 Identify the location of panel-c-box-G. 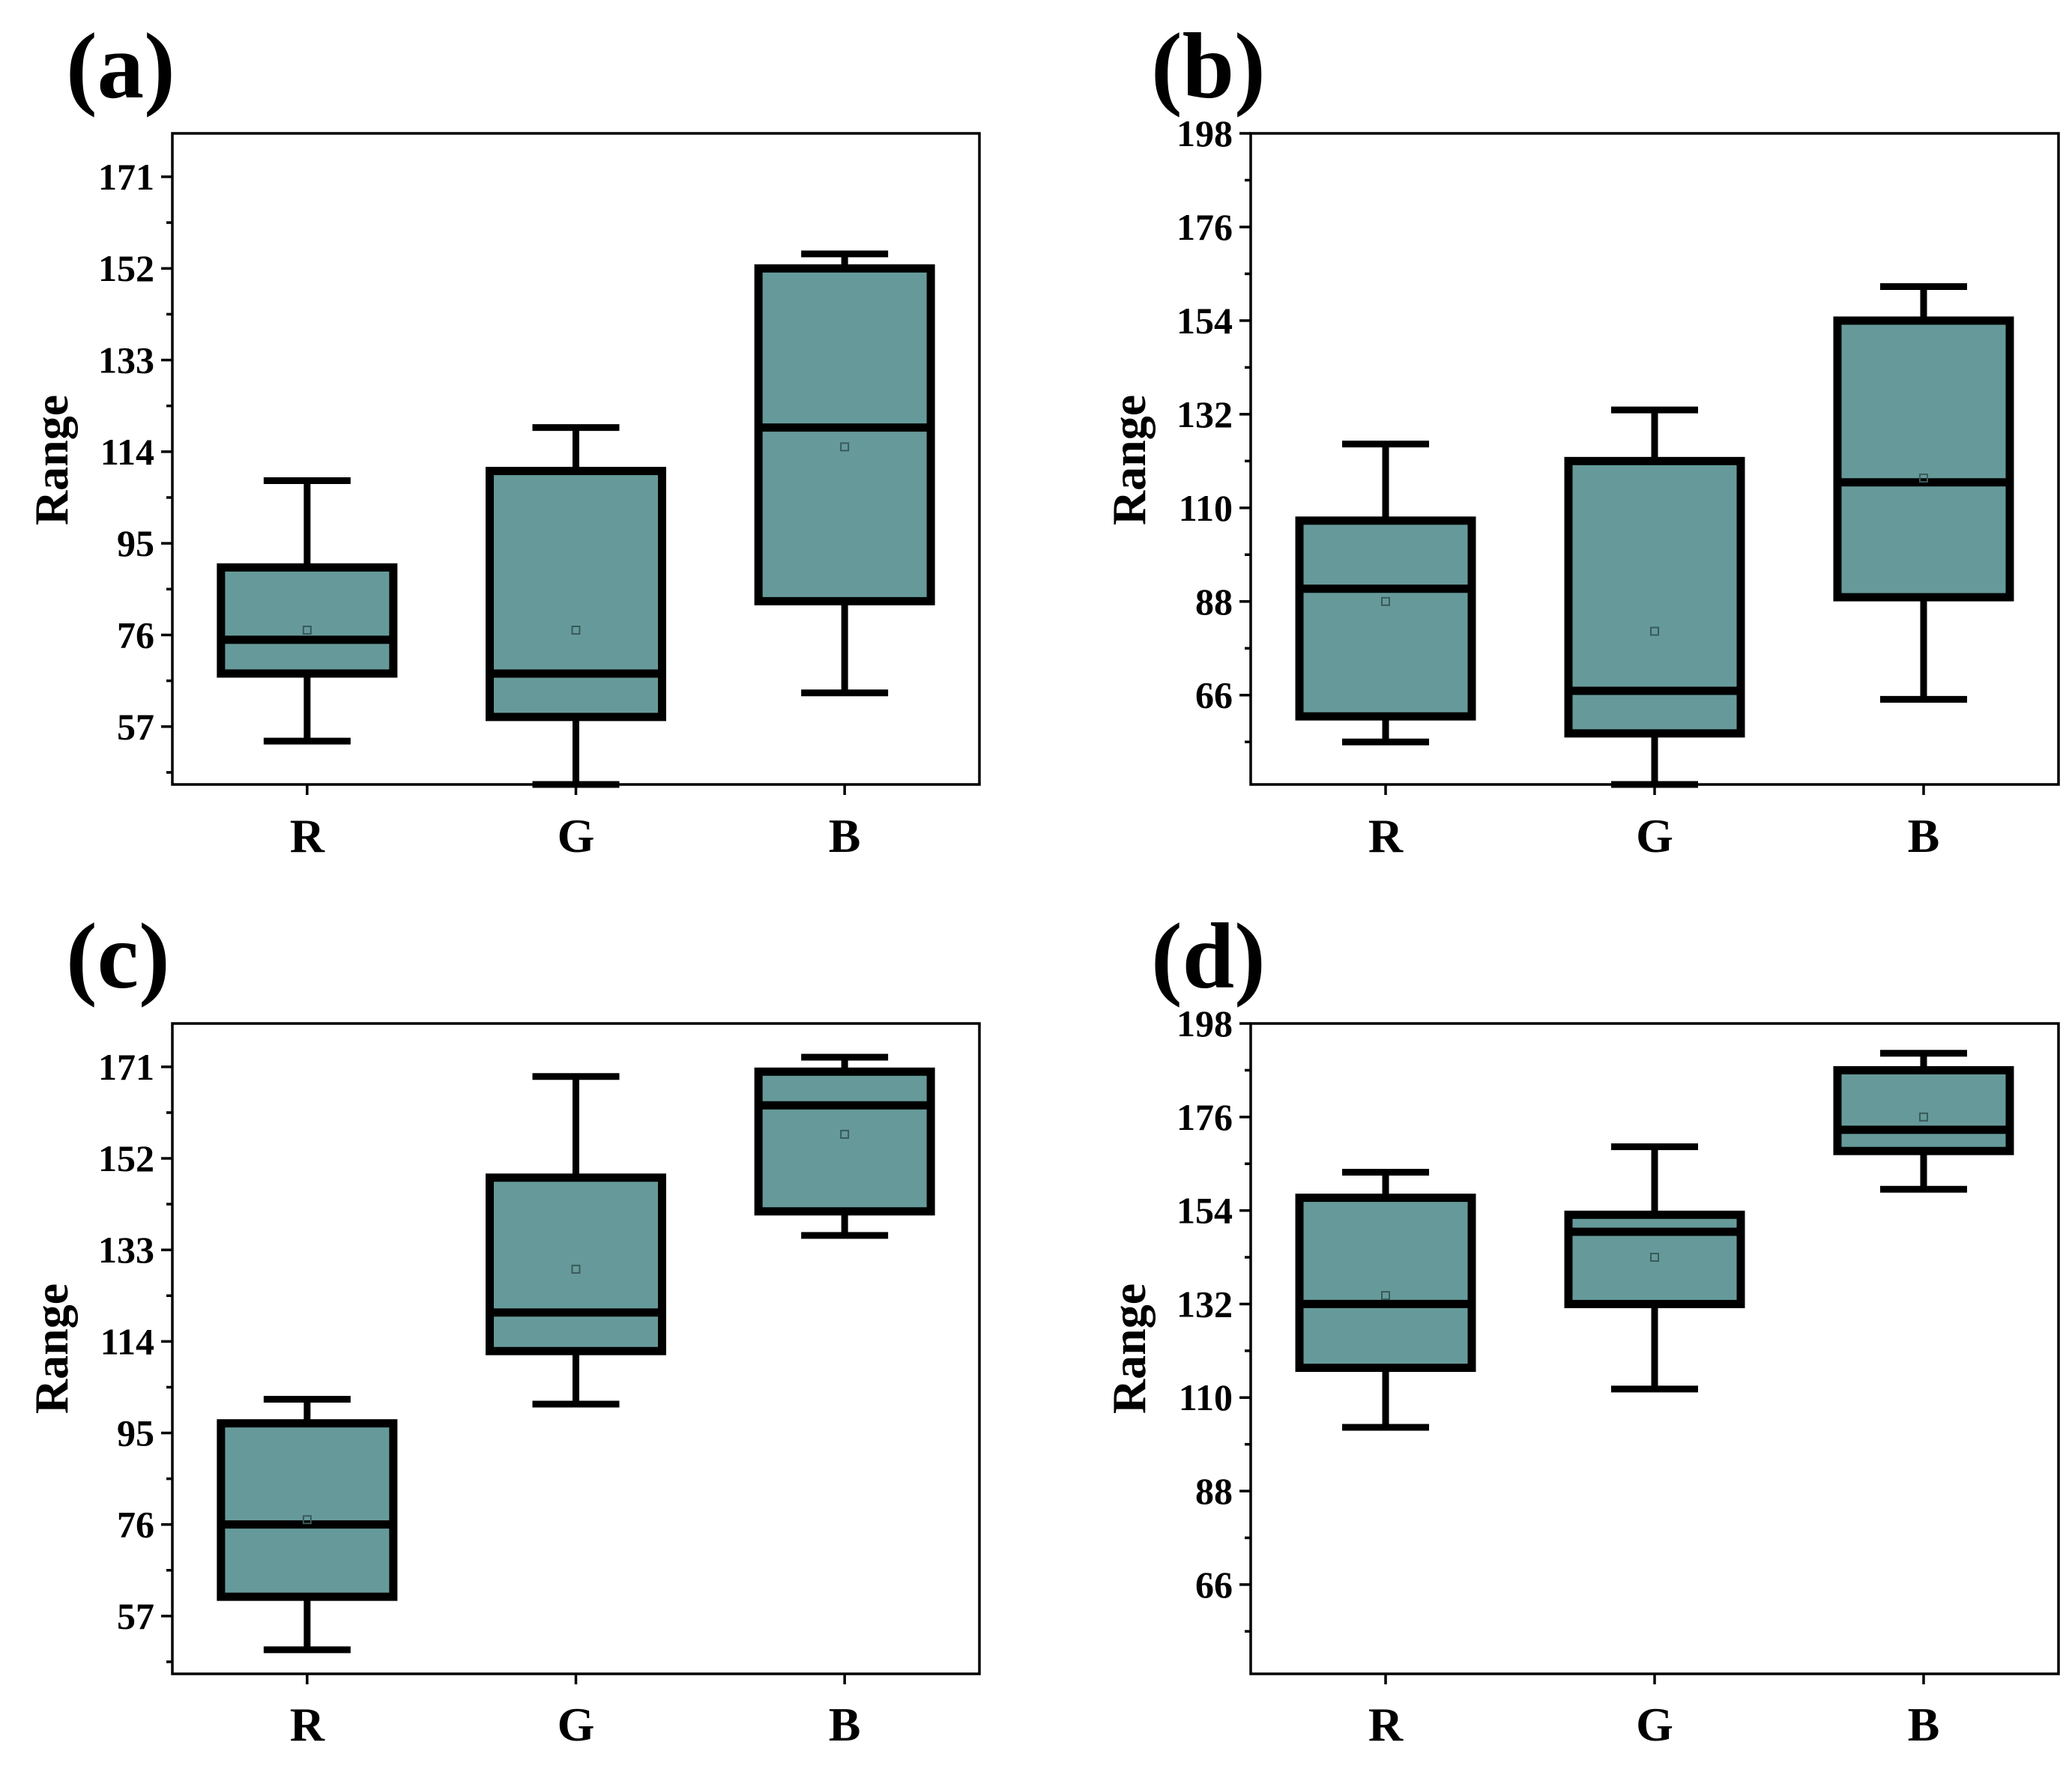
(576, 1241).